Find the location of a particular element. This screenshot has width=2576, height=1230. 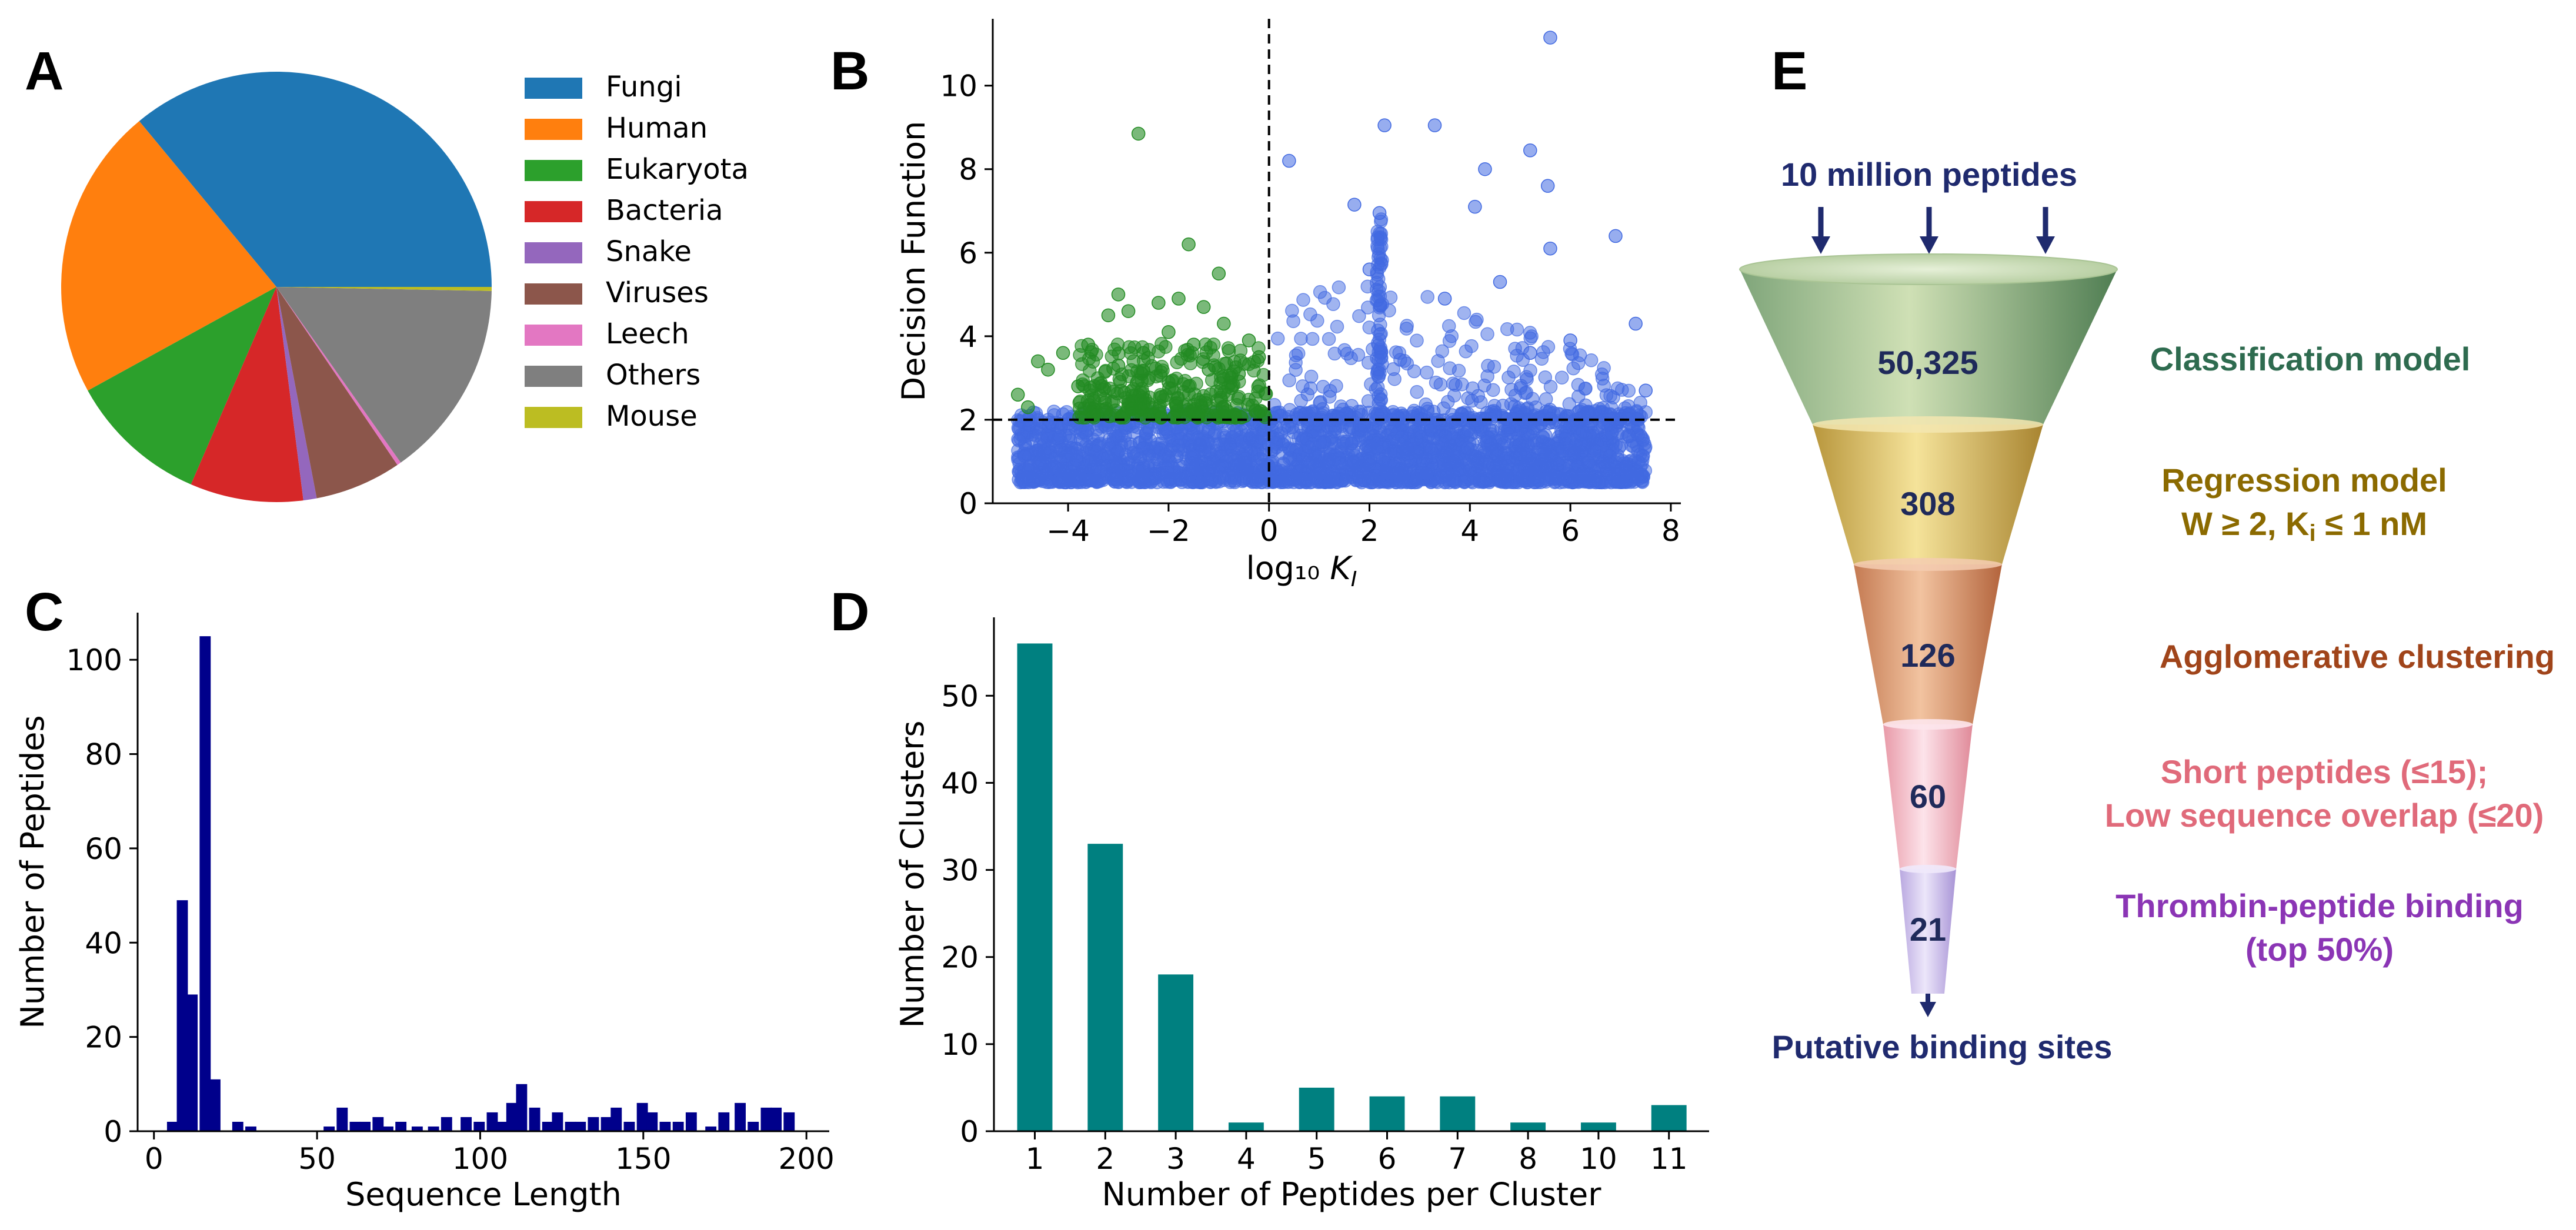

legend-swatch-human is located at coordinates (553, 129).